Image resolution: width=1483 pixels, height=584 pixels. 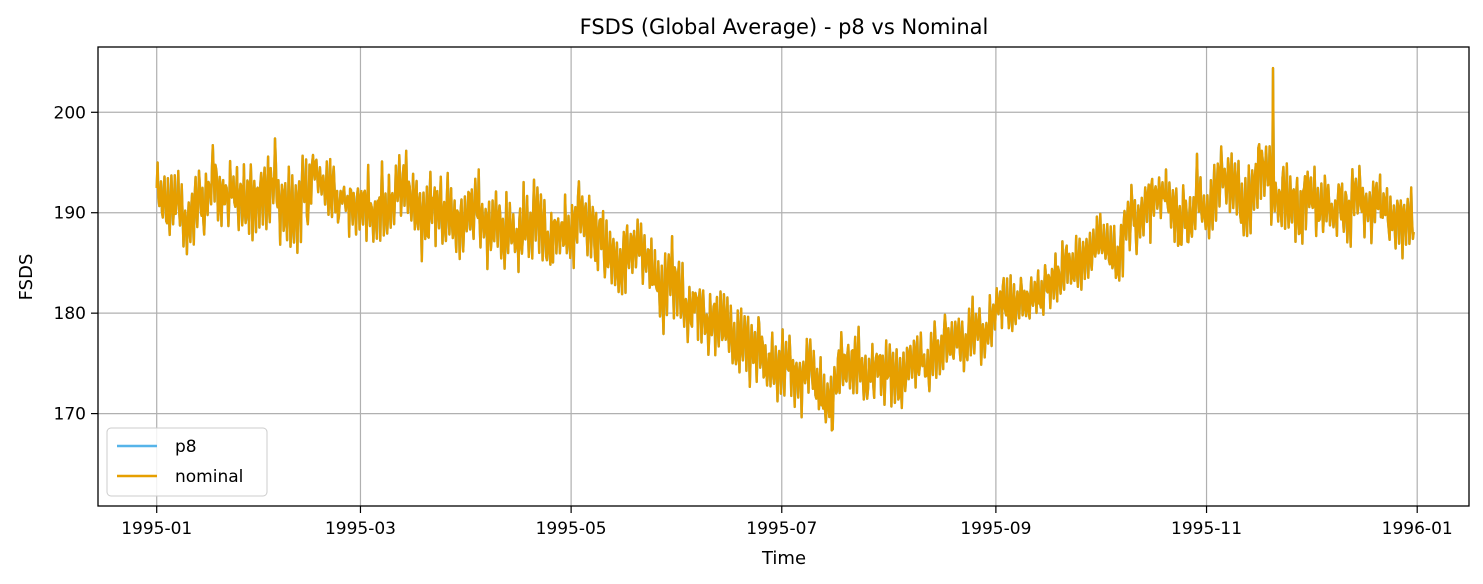 What do you see at coordinates (156, 529) in the screenshot?
I see `x-tick-label: 1995-01` at bounding box center [156, 529].